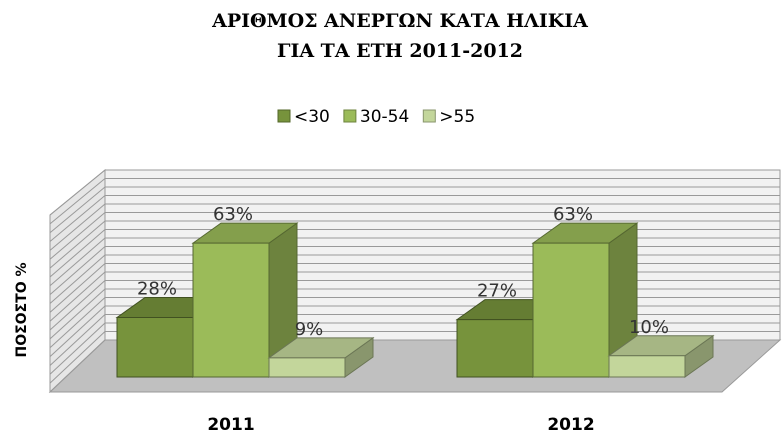  Describe the element at coordinates (457, 117) in the screenshot. I see `legend-label: >55` at that location.